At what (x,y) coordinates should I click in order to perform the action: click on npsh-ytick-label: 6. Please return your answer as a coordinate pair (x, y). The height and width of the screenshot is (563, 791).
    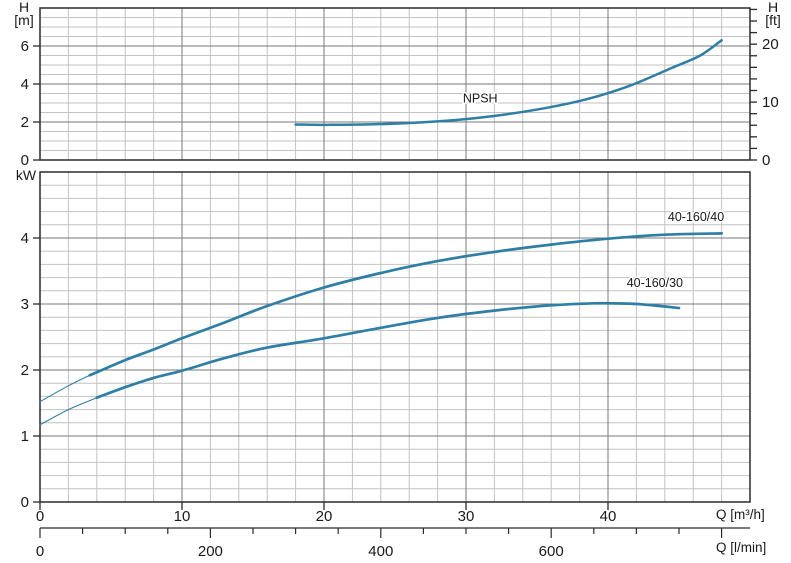
    Looking at the image, I should click on (25, 46).